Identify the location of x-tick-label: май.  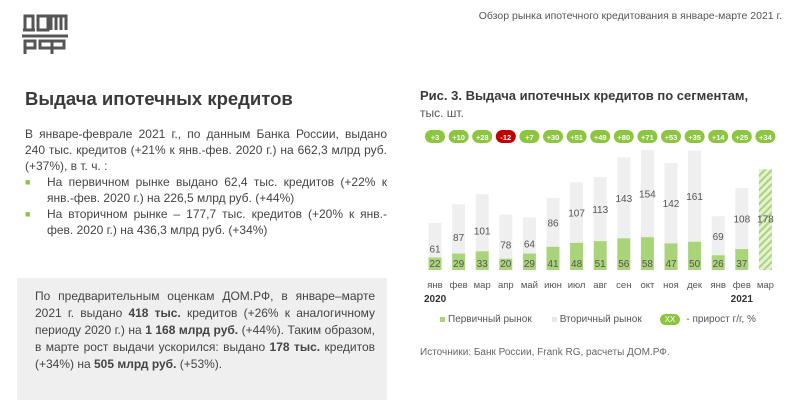
(529, 285).